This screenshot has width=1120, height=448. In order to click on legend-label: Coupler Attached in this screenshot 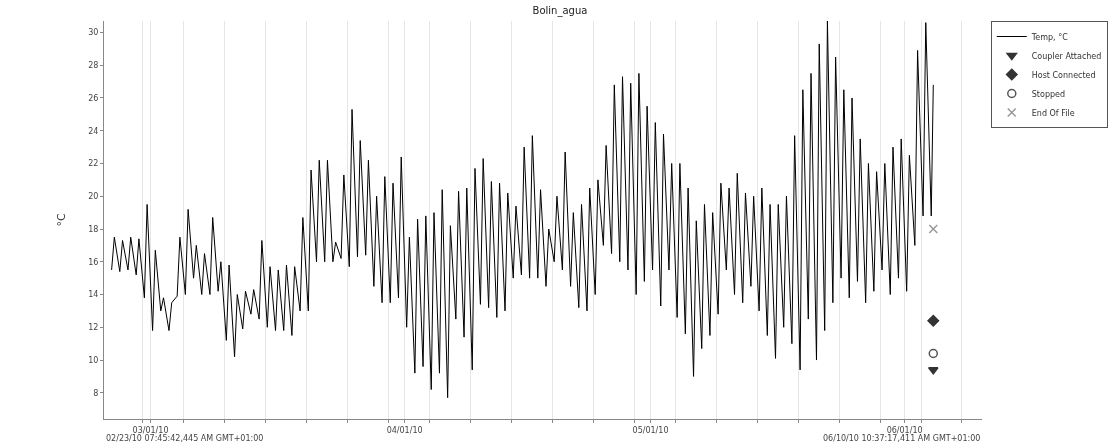, I will do `click(1066, 56)`.